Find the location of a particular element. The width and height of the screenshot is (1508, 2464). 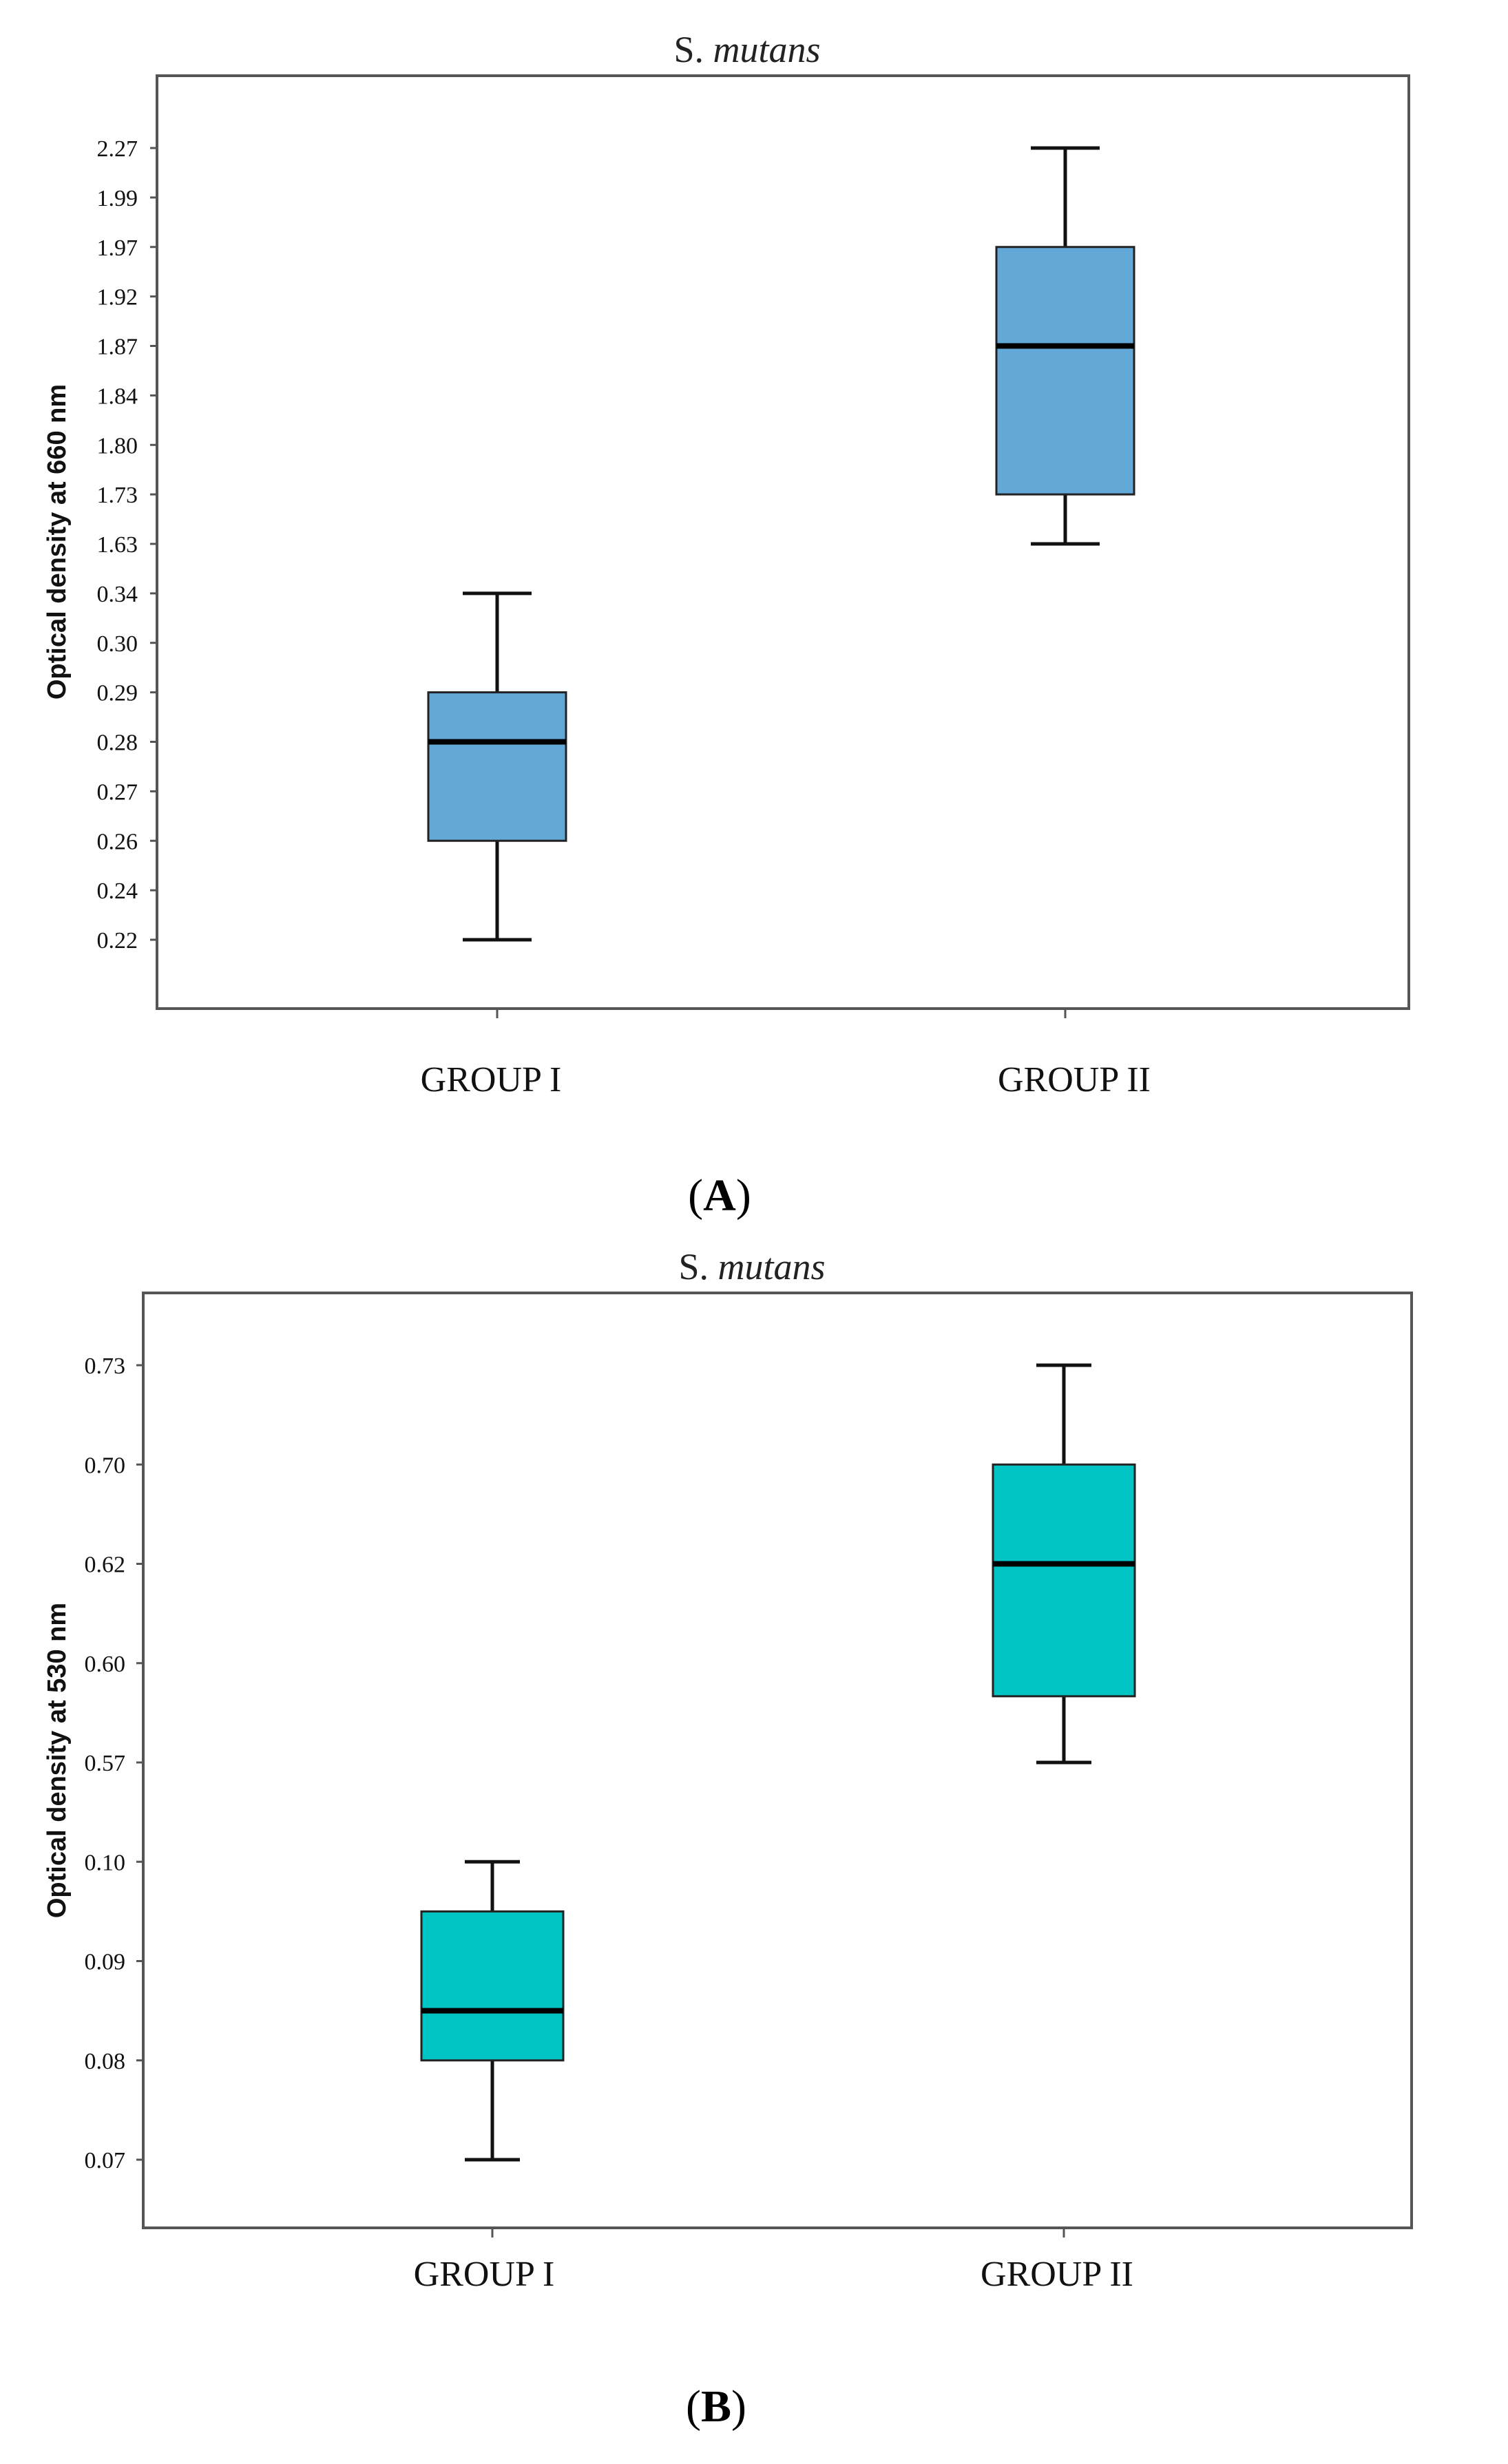

y-tick-label: 0.73 is located at coordinates (105, 1366).